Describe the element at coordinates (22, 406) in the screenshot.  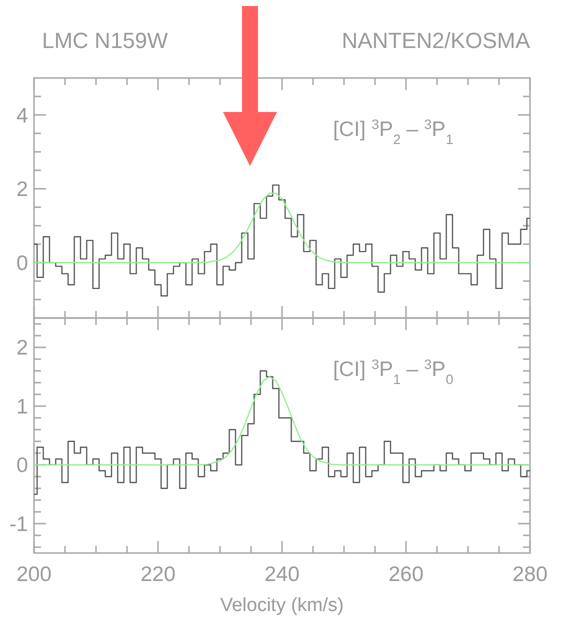
I see `y-tick-label: 1` at that location.